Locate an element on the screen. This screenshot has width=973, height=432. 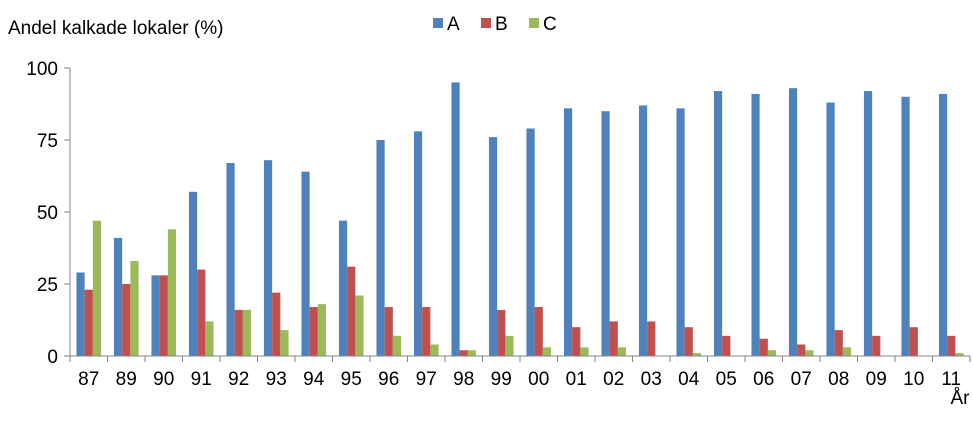
y-tick-label: 25 is located at coordinates (47, 285).